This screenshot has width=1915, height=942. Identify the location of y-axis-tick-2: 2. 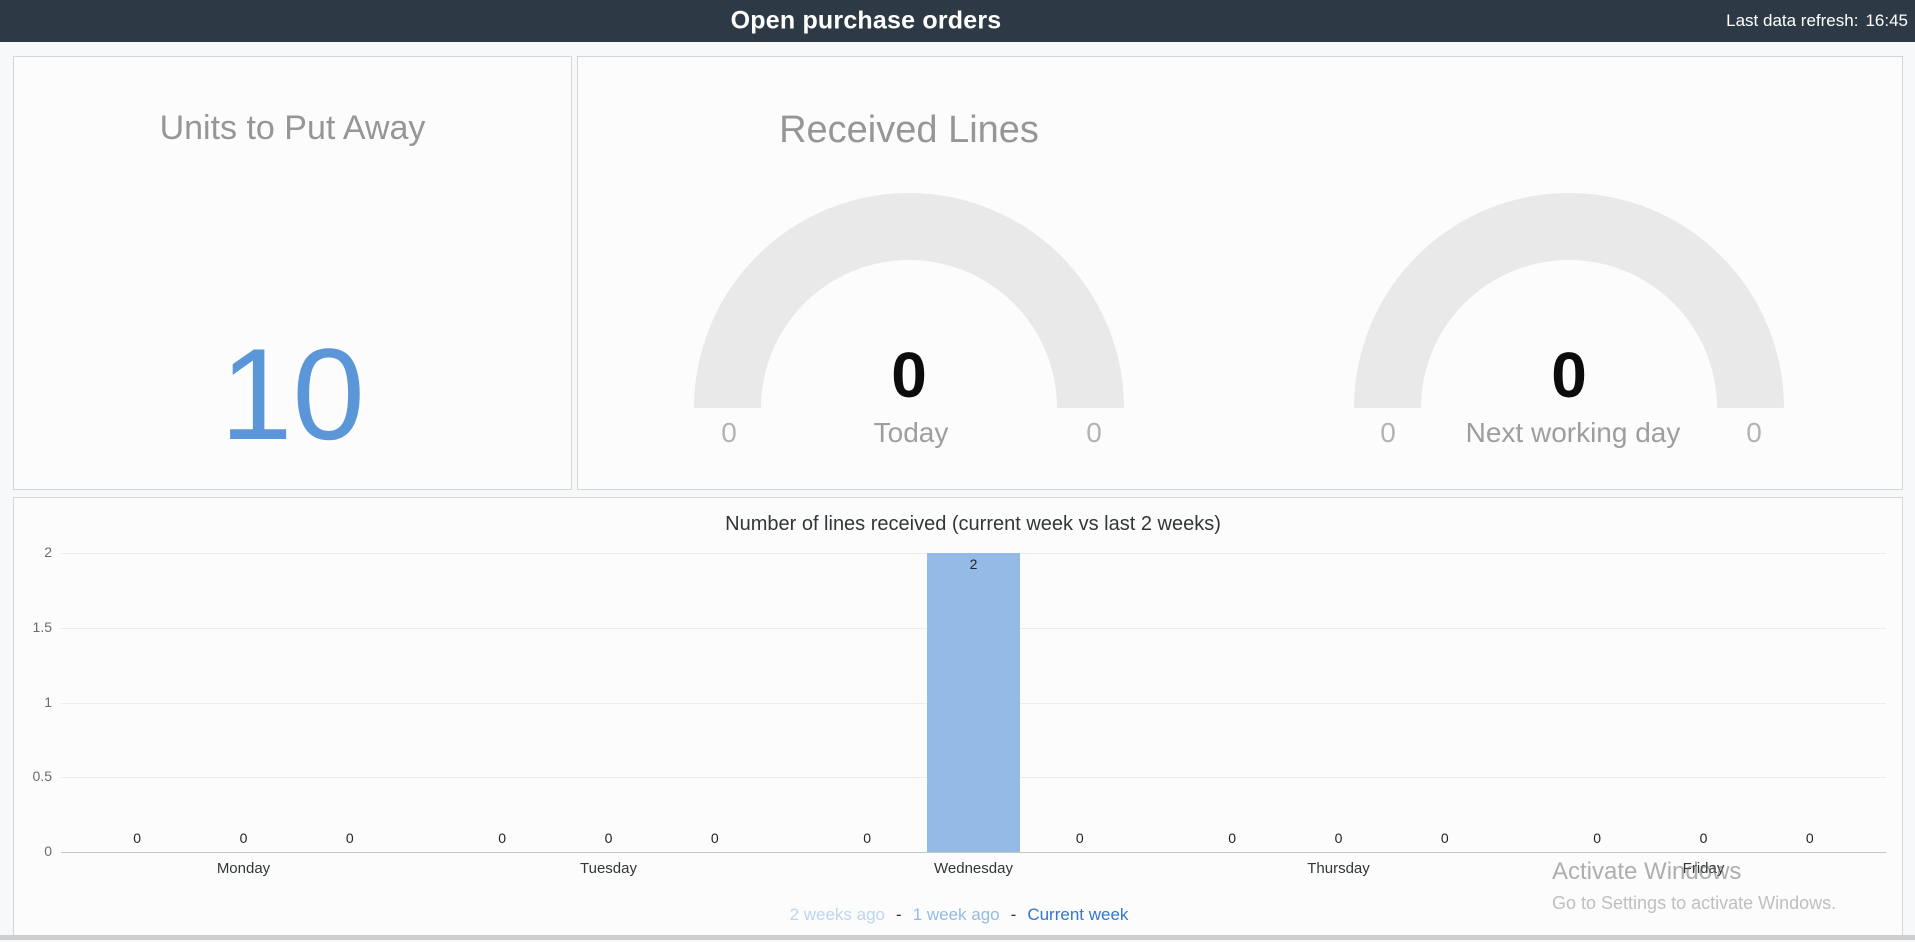
(48, 552).